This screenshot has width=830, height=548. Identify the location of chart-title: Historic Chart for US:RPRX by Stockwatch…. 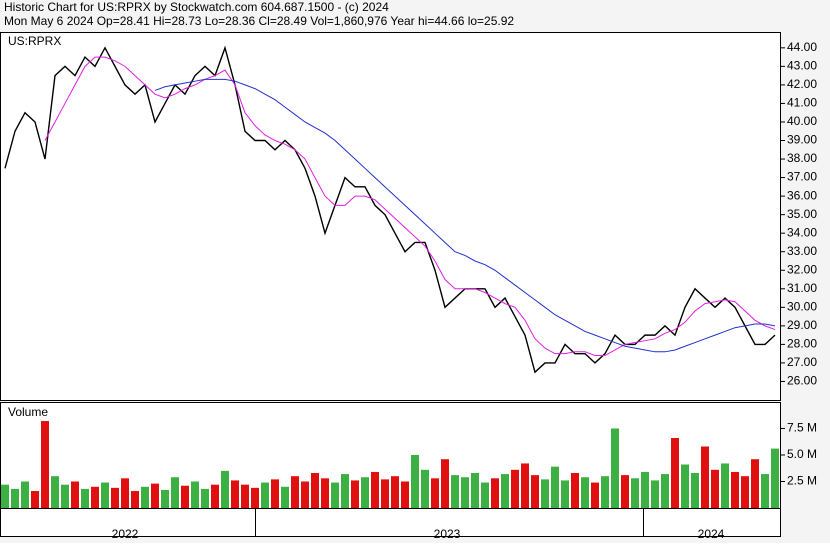
(196, 7).